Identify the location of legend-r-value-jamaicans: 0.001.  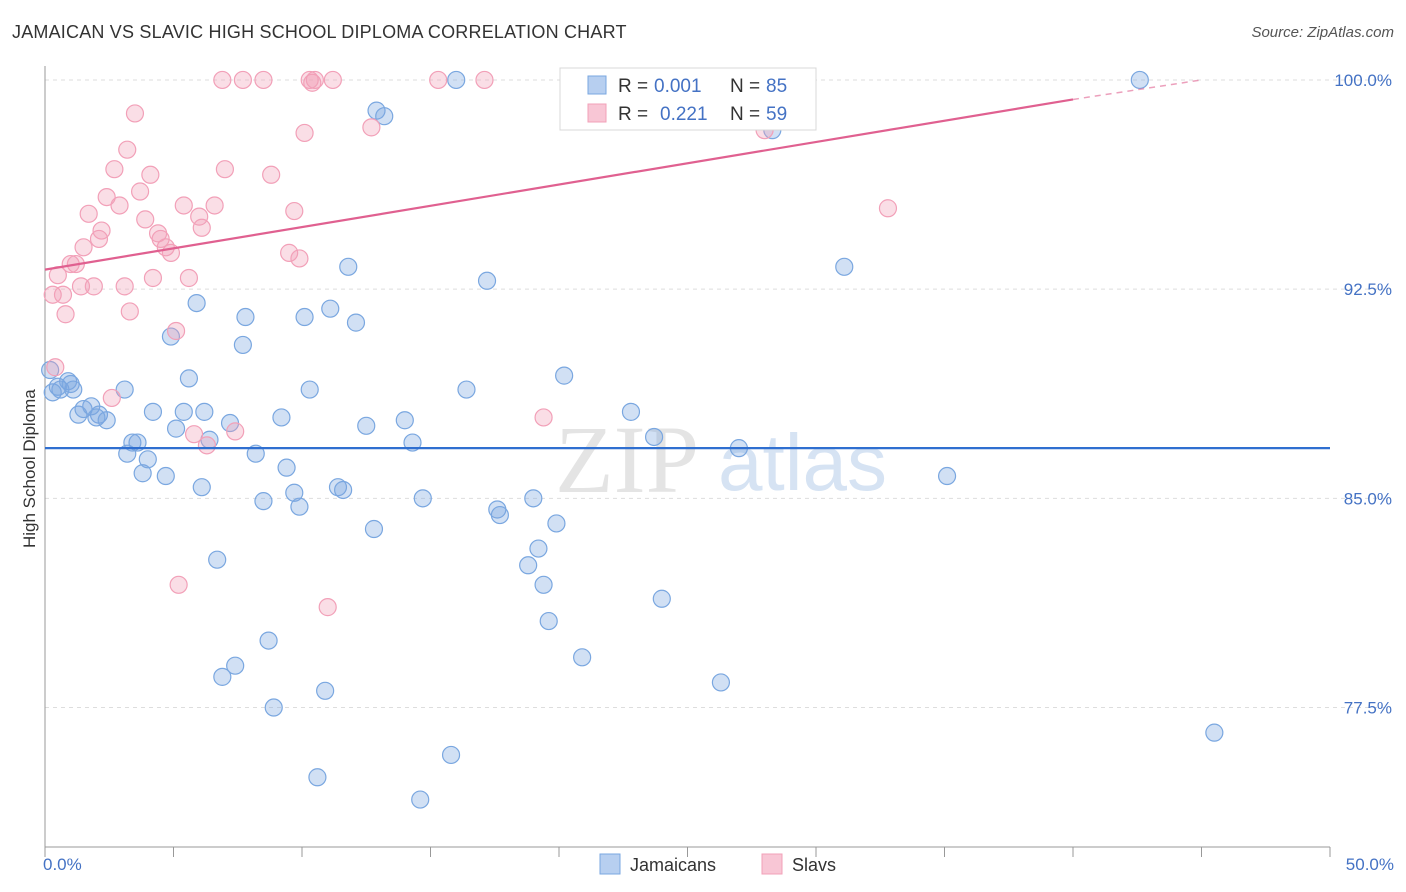
(678, 86).